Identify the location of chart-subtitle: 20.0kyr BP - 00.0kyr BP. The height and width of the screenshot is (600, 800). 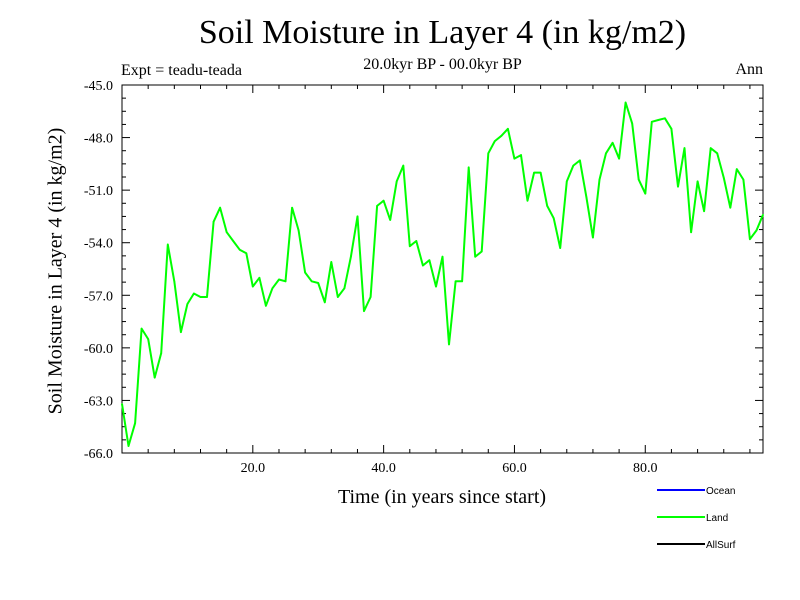
(442, 64).